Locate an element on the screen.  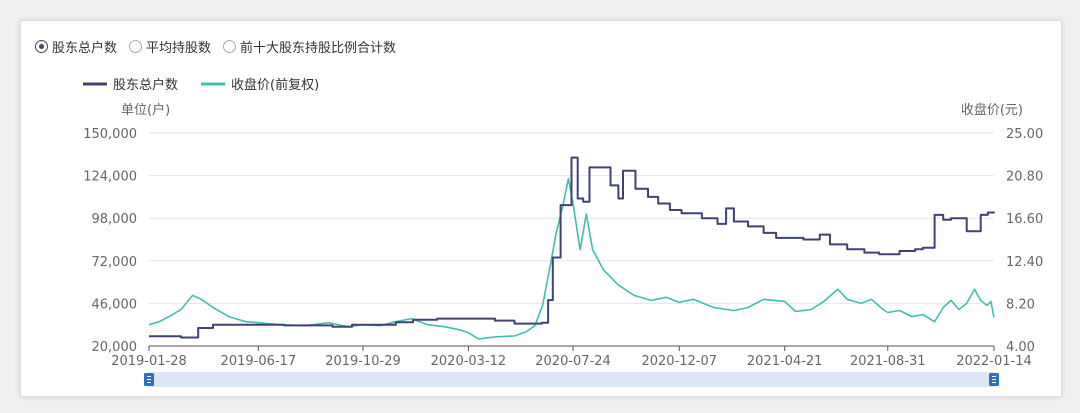
right-axis: 25.00 20.80 16.60 12.40 8.20 4.00 is located at coordinates (1024, 241).